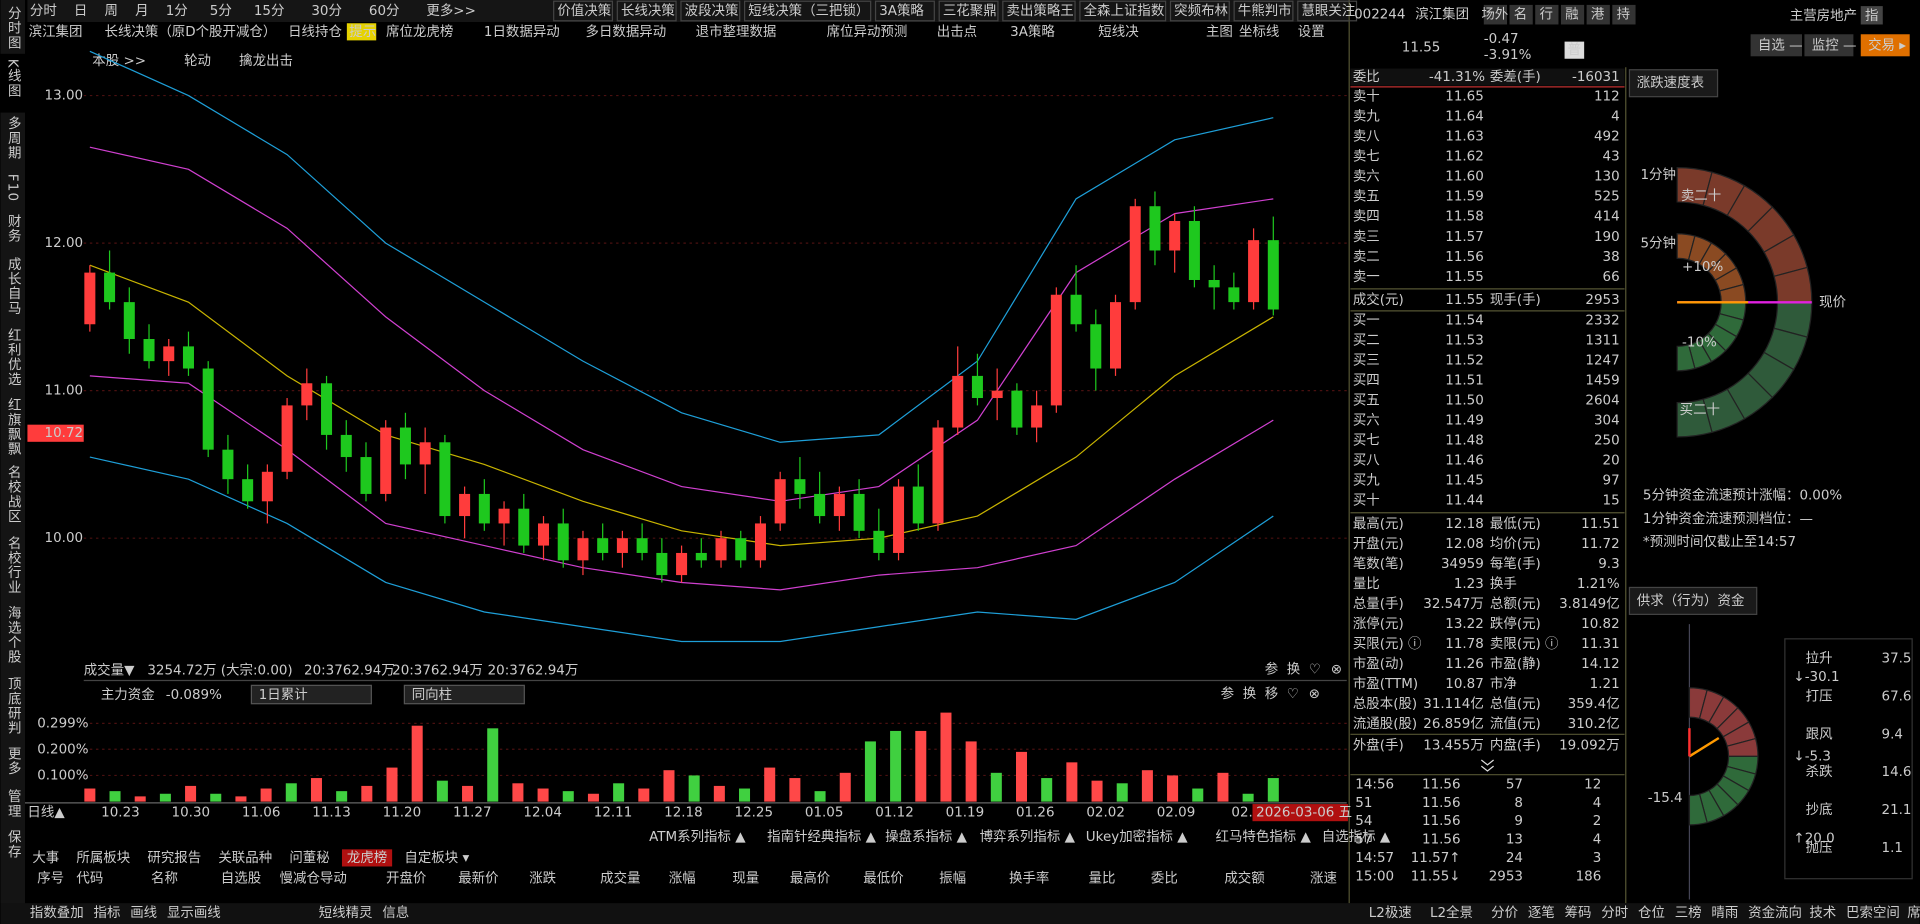 This screenshot has height=924, width=1920. What do you see at coordinates (745, 879) in the screenshot?
I see `column-header: 现量` at bounding box center [745, 879].